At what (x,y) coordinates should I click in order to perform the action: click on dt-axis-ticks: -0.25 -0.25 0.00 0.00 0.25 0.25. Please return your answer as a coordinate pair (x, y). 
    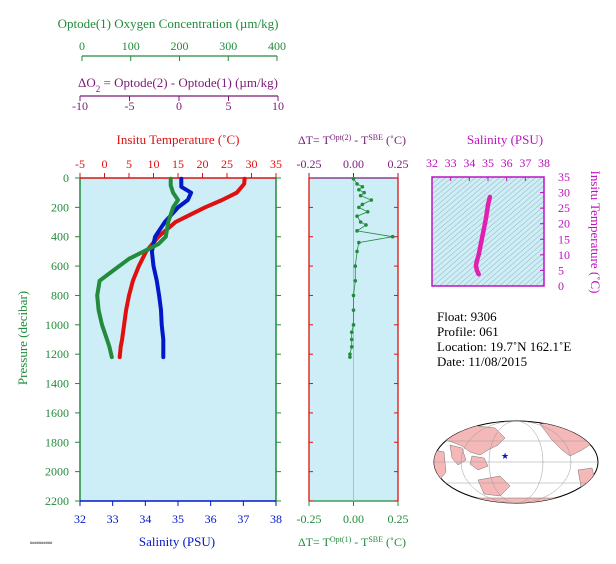
    Looking at the image, I should click on (353, 341).